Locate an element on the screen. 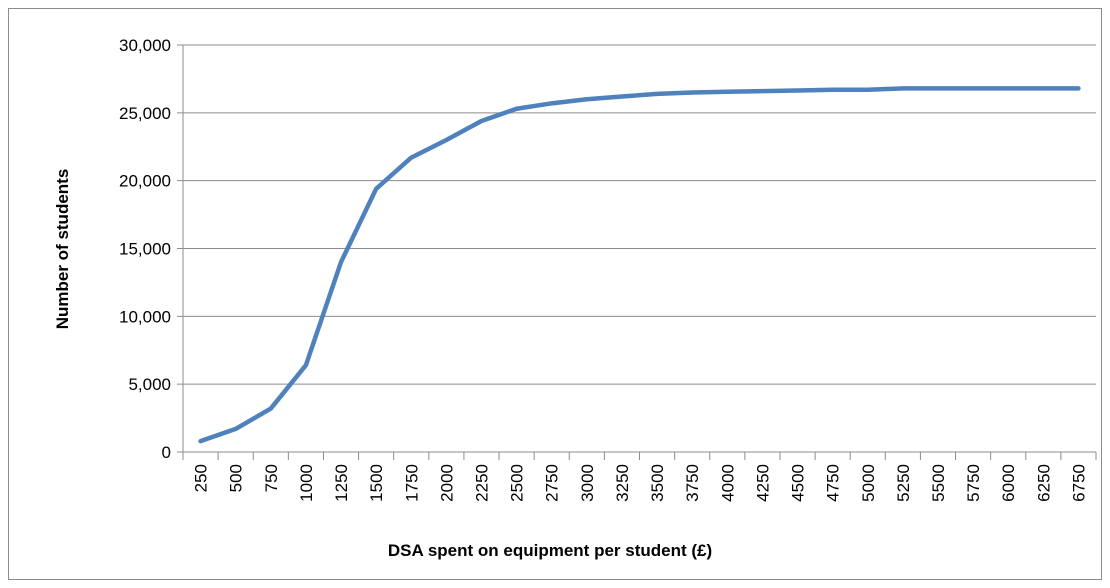 The image size is (1110, 588). x-tick-label: 2250 is located at coordinates (481, 483).